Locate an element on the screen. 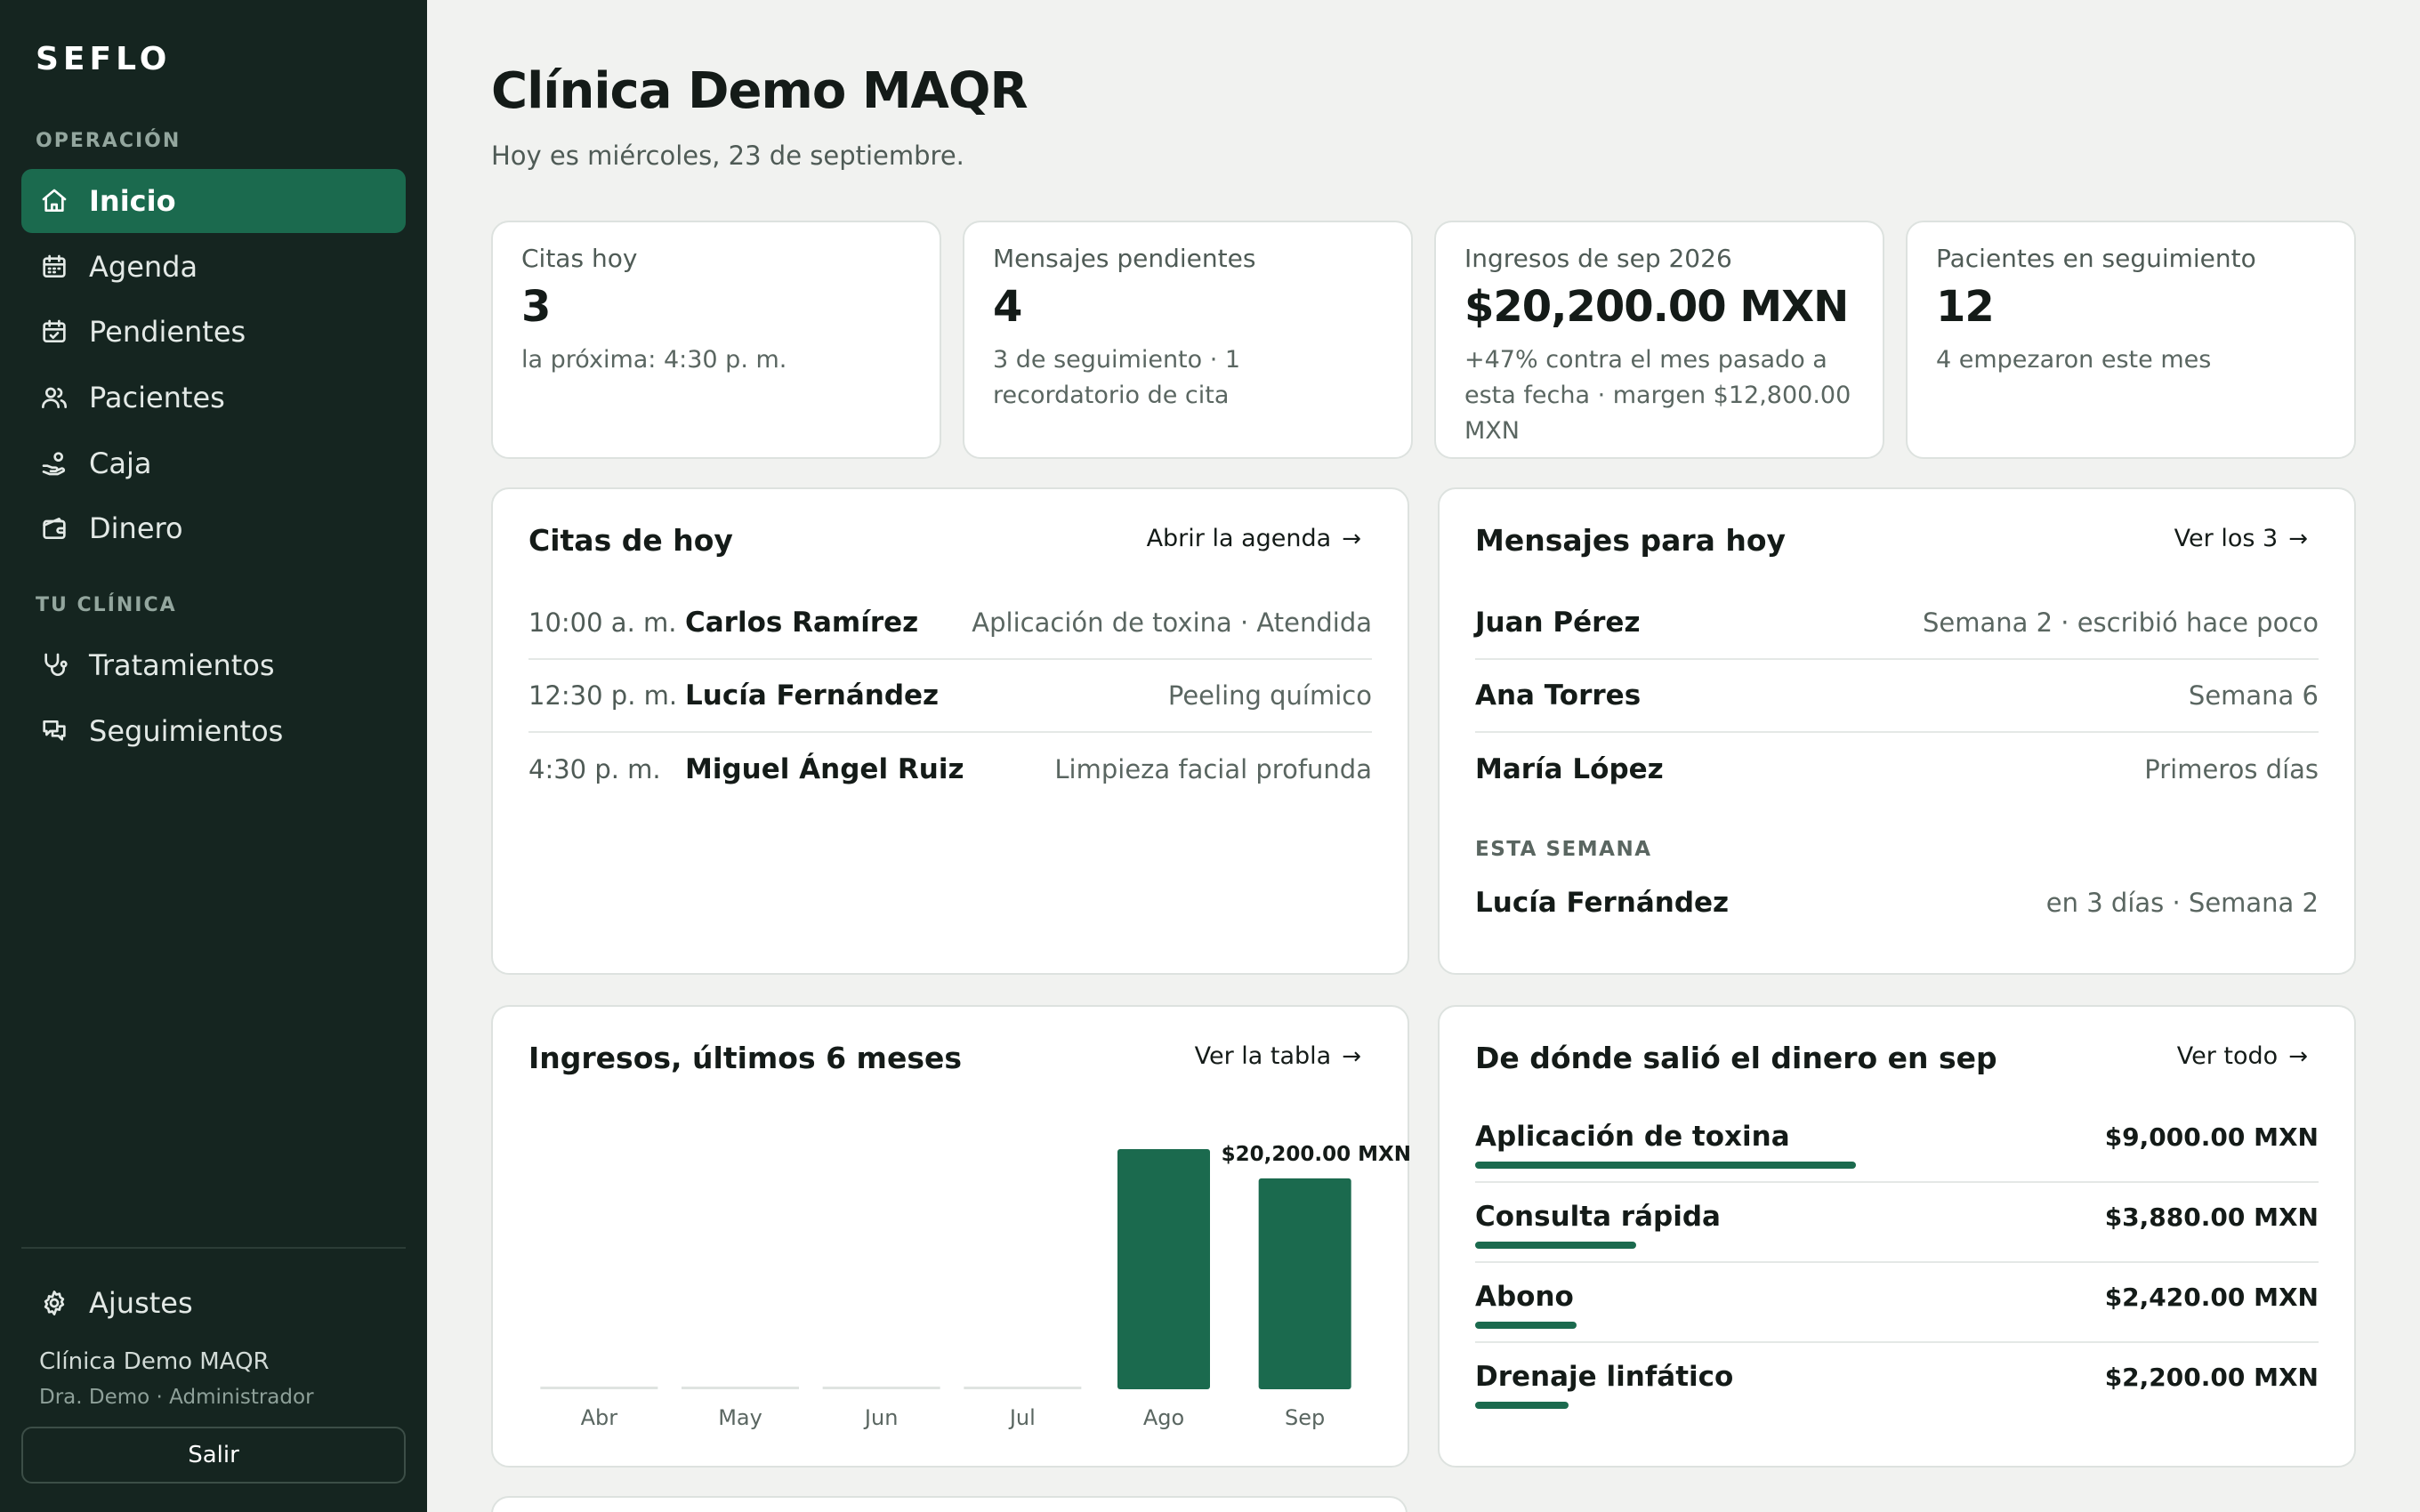  brand-logo: SEFLO is located at coordinates (104, 59).